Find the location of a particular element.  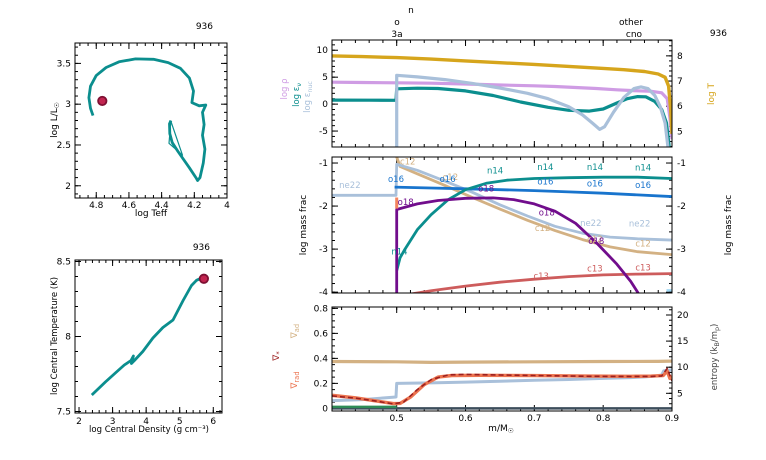

series-o18 is located at coordinates (517, 244).